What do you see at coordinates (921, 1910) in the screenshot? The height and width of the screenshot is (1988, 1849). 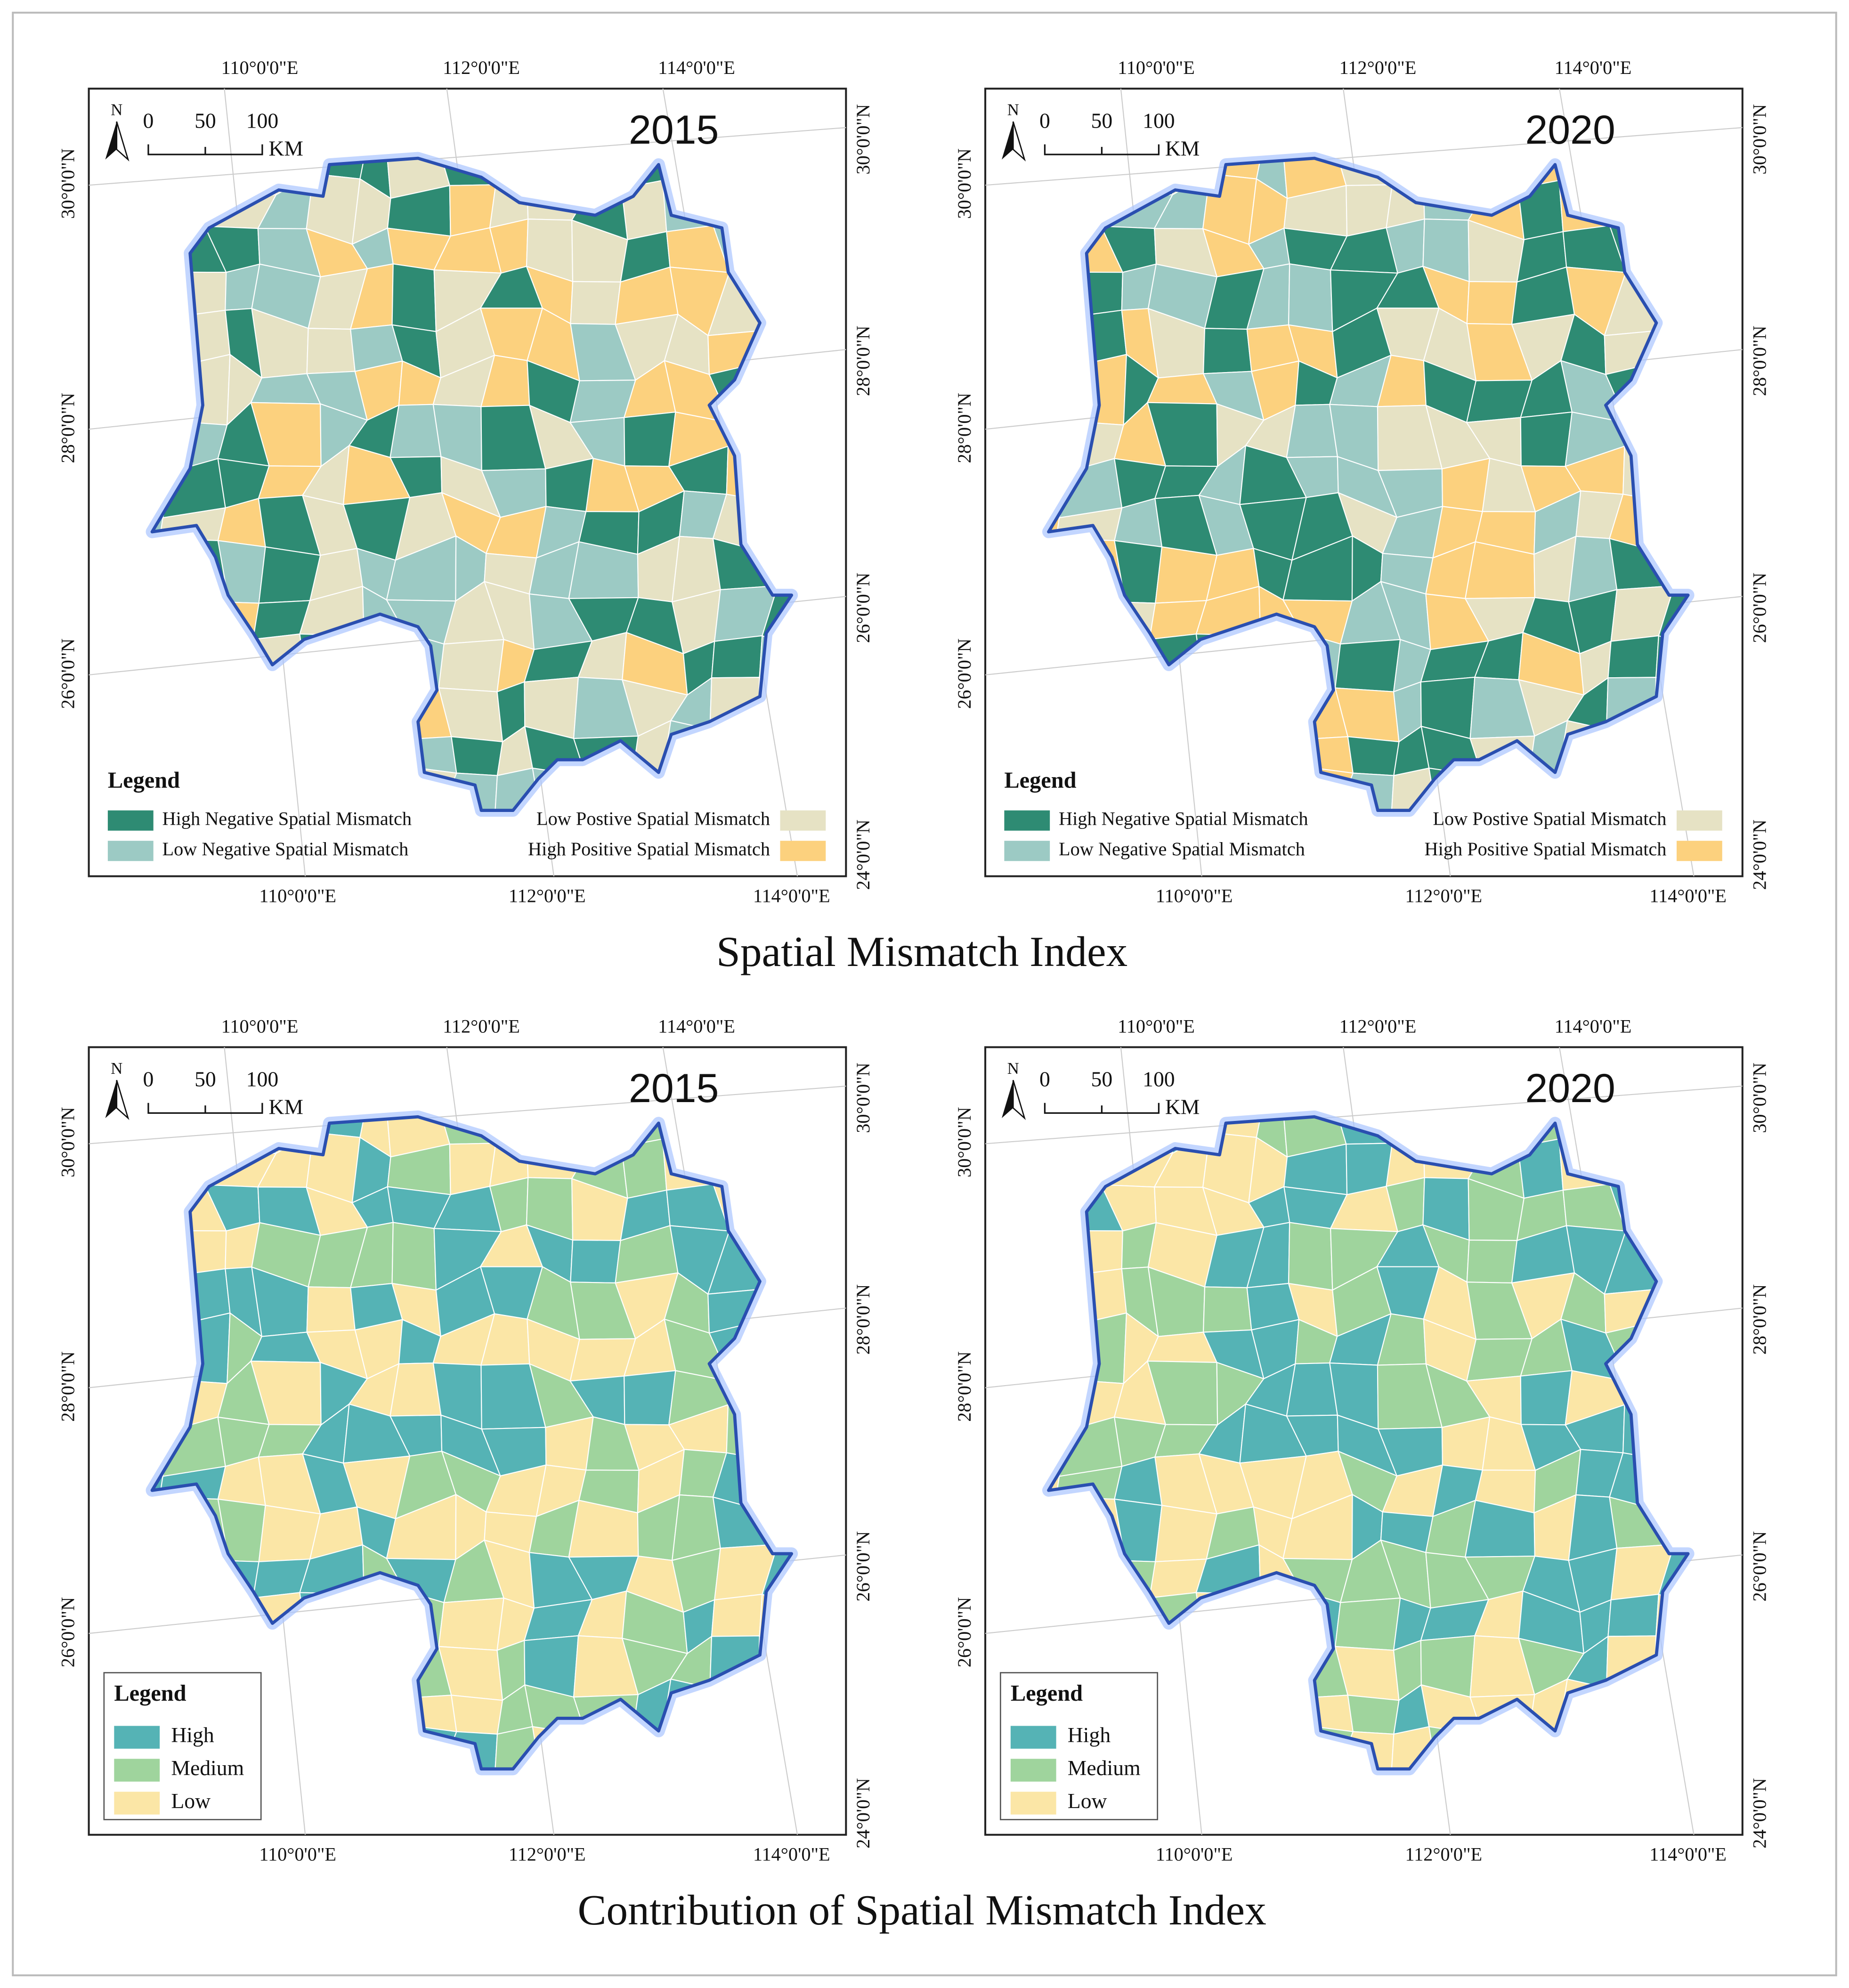 I see `section-title: Contribution of Spatial Mismatch Index` at bounding box center [921, 1910].